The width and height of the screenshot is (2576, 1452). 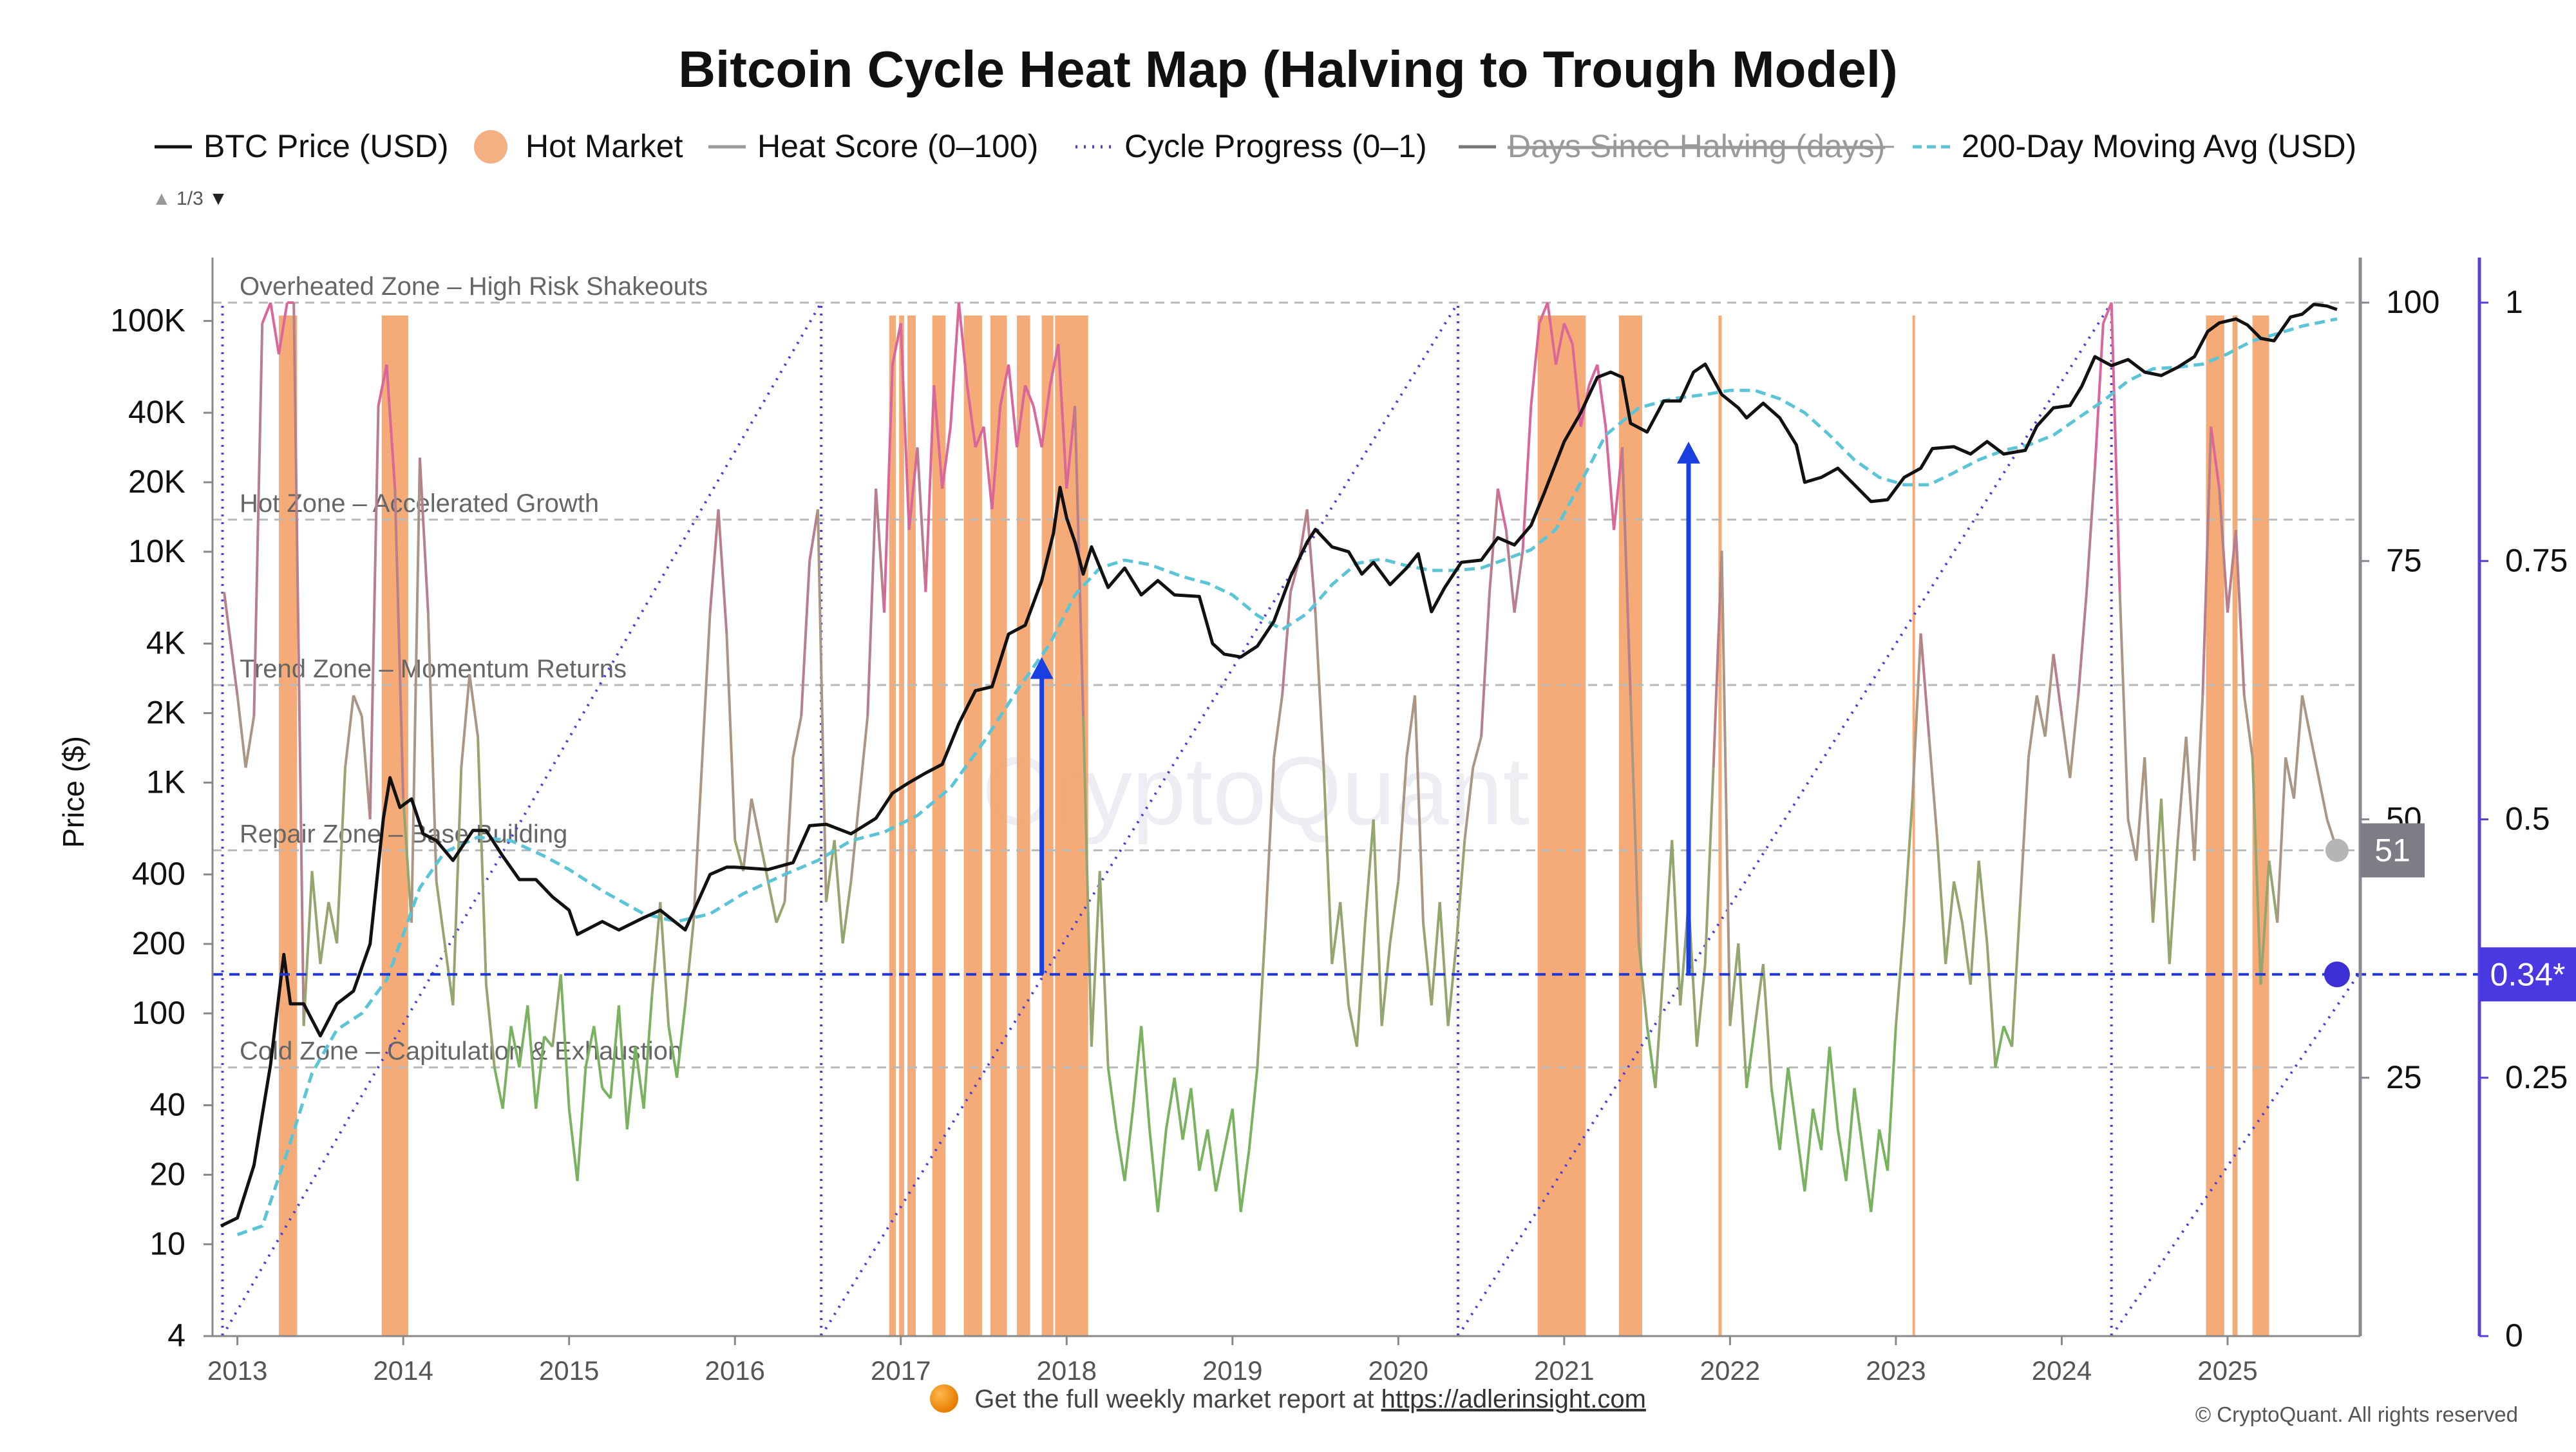 What do you see at coordinates (161, 198) in the screenshot?
I see `pager-up-icon: ▲` at bounding box center [161, 198].